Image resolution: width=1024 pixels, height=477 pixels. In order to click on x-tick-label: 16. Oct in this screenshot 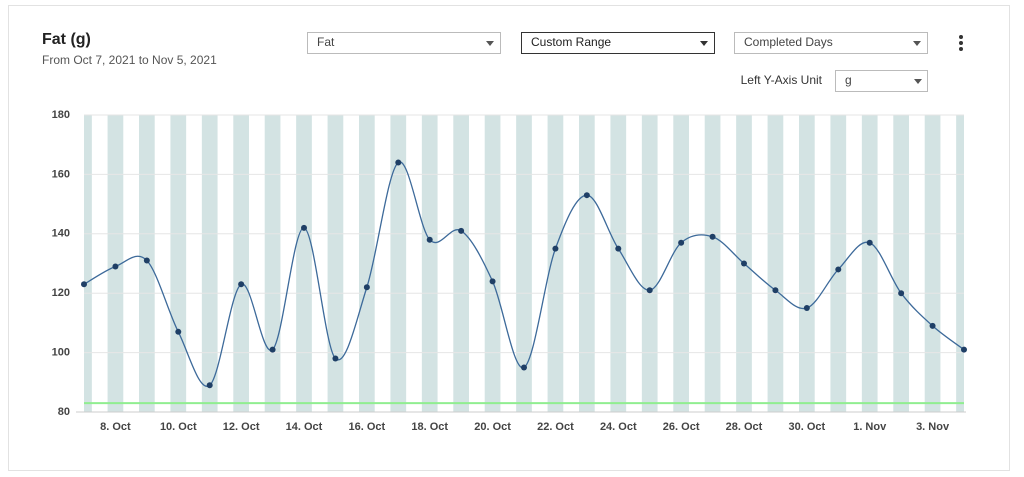, I will do `click(367, 427)`.